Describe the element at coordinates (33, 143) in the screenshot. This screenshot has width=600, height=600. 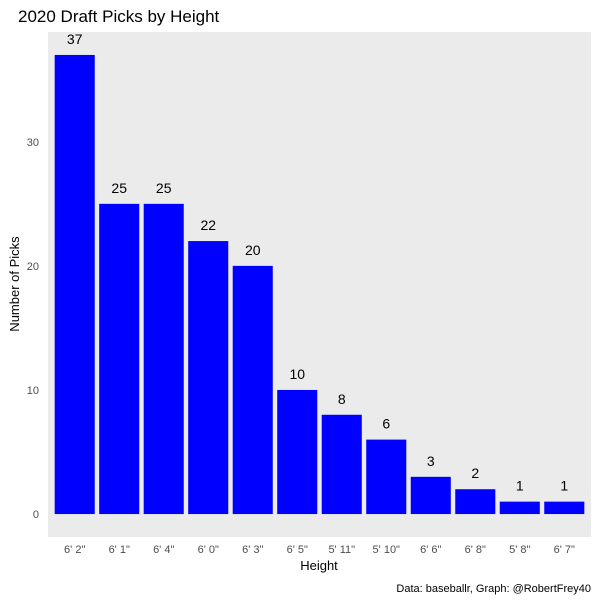
I see `y-tick-label: 30` at that location.